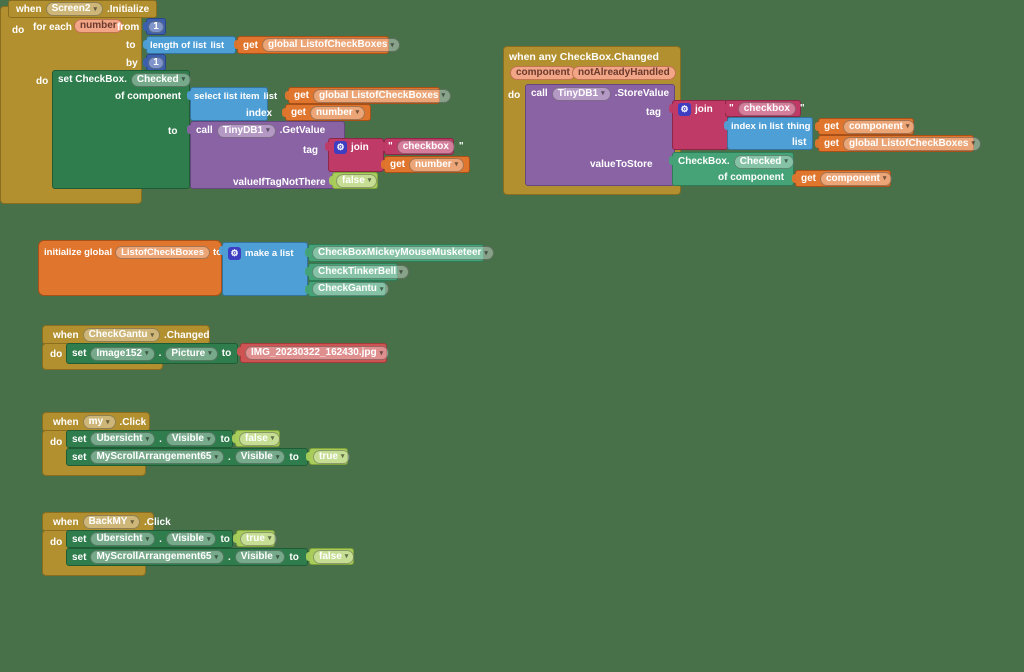 This screenshot has height=672, width=1024. Describe the element at coordinates (600, 135) in the screenshot. I see `call-tinydb-storevalue-block: call TinyDB1 ▾ .StoreValue` at that location.